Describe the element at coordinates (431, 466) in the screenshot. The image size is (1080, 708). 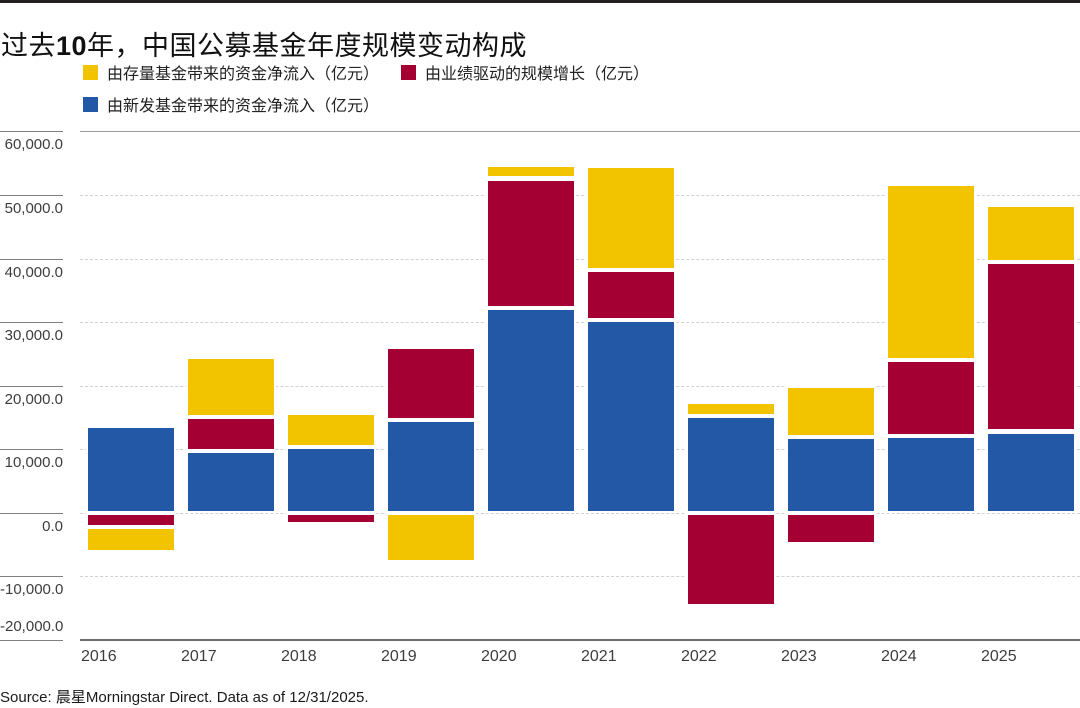
I see `bar-segment-new-funds-2019` at that location.